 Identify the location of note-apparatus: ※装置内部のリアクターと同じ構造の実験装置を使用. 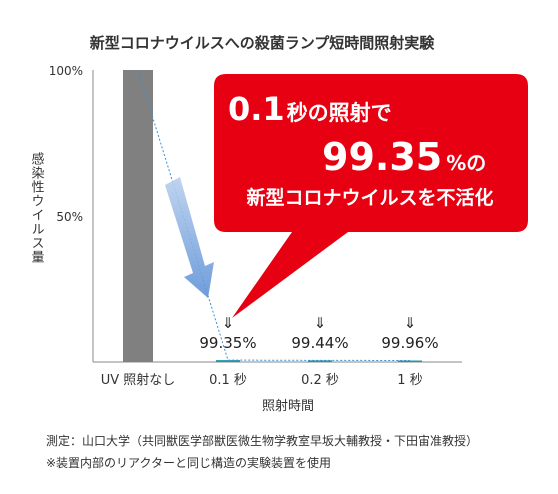
(188, 463).